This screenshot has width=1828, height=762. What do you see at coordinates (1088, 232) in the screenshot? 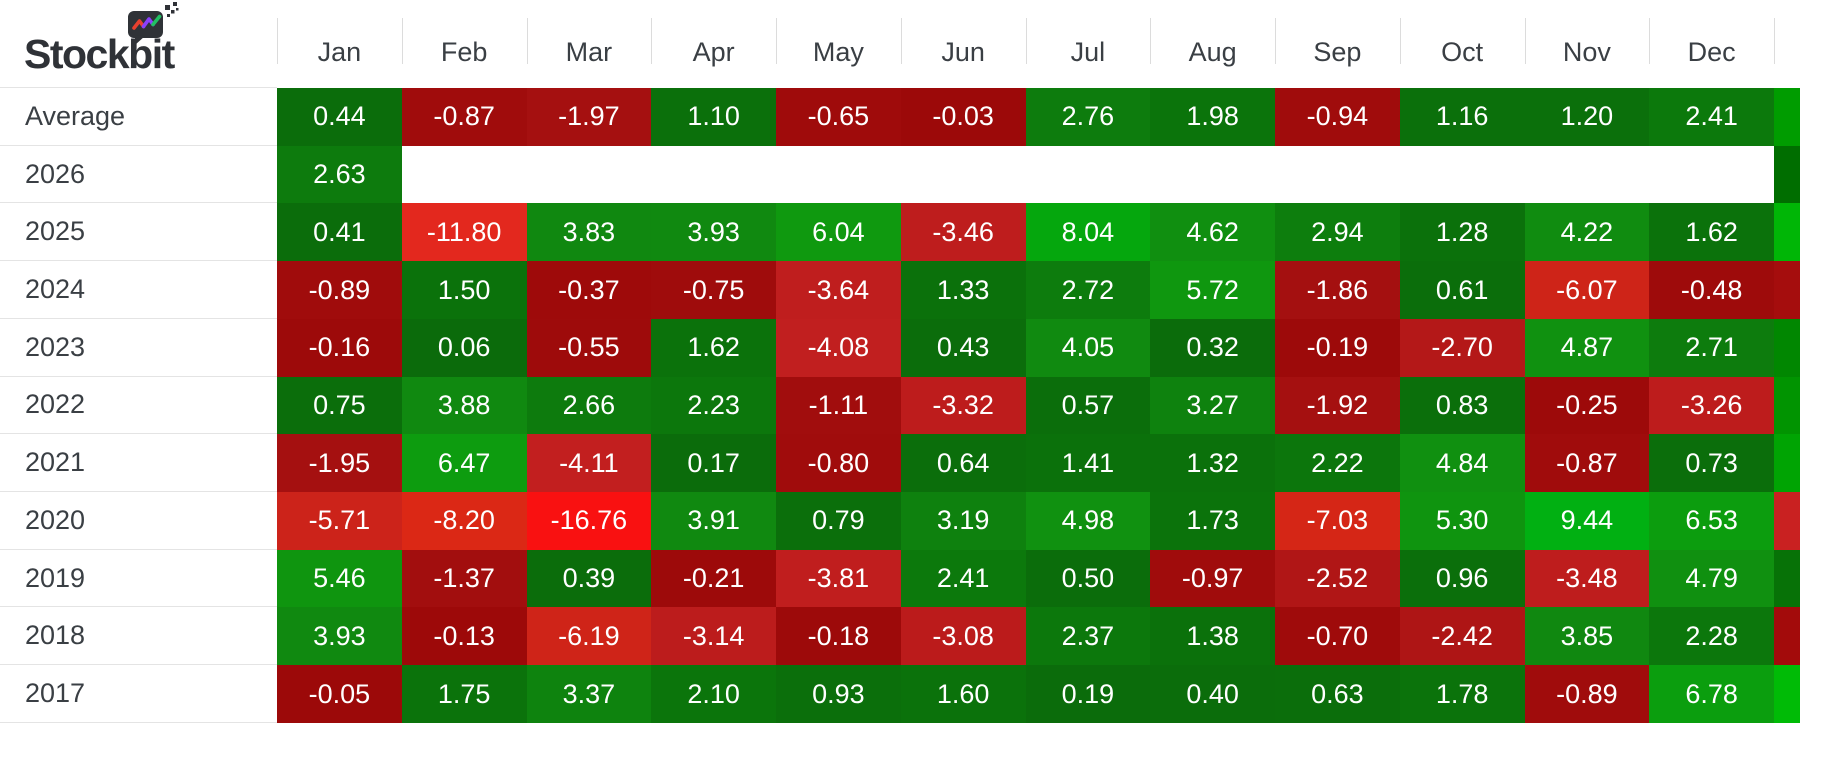
I see `heatmap-cell-2025-jul: 8.04` at bounding box center [1088, 232].